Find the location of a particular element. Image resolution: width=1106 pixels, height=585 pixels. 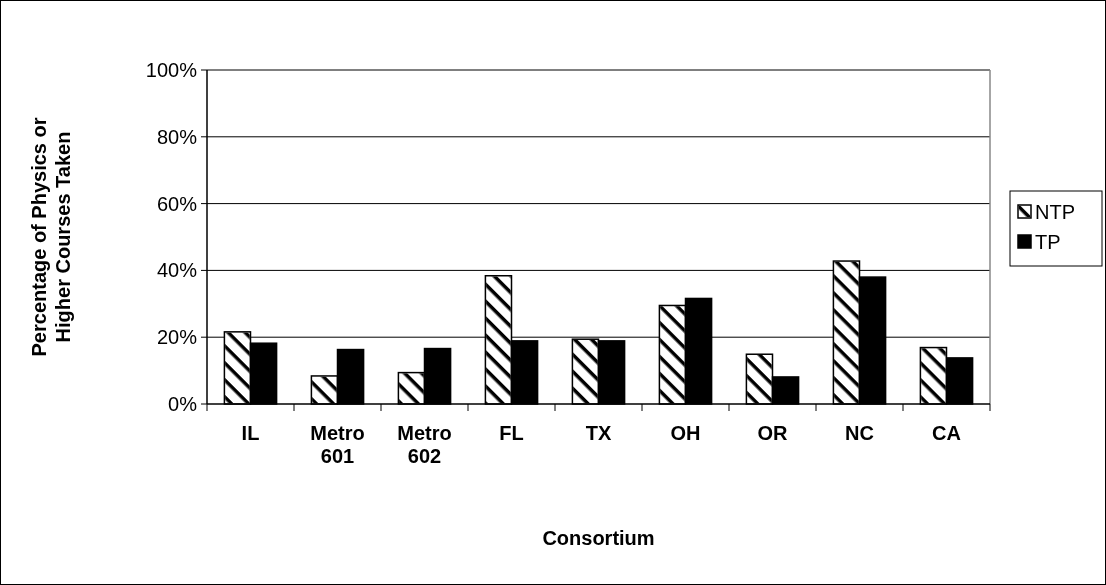

x-tick-label: TX is located at coordinates (598, 433).